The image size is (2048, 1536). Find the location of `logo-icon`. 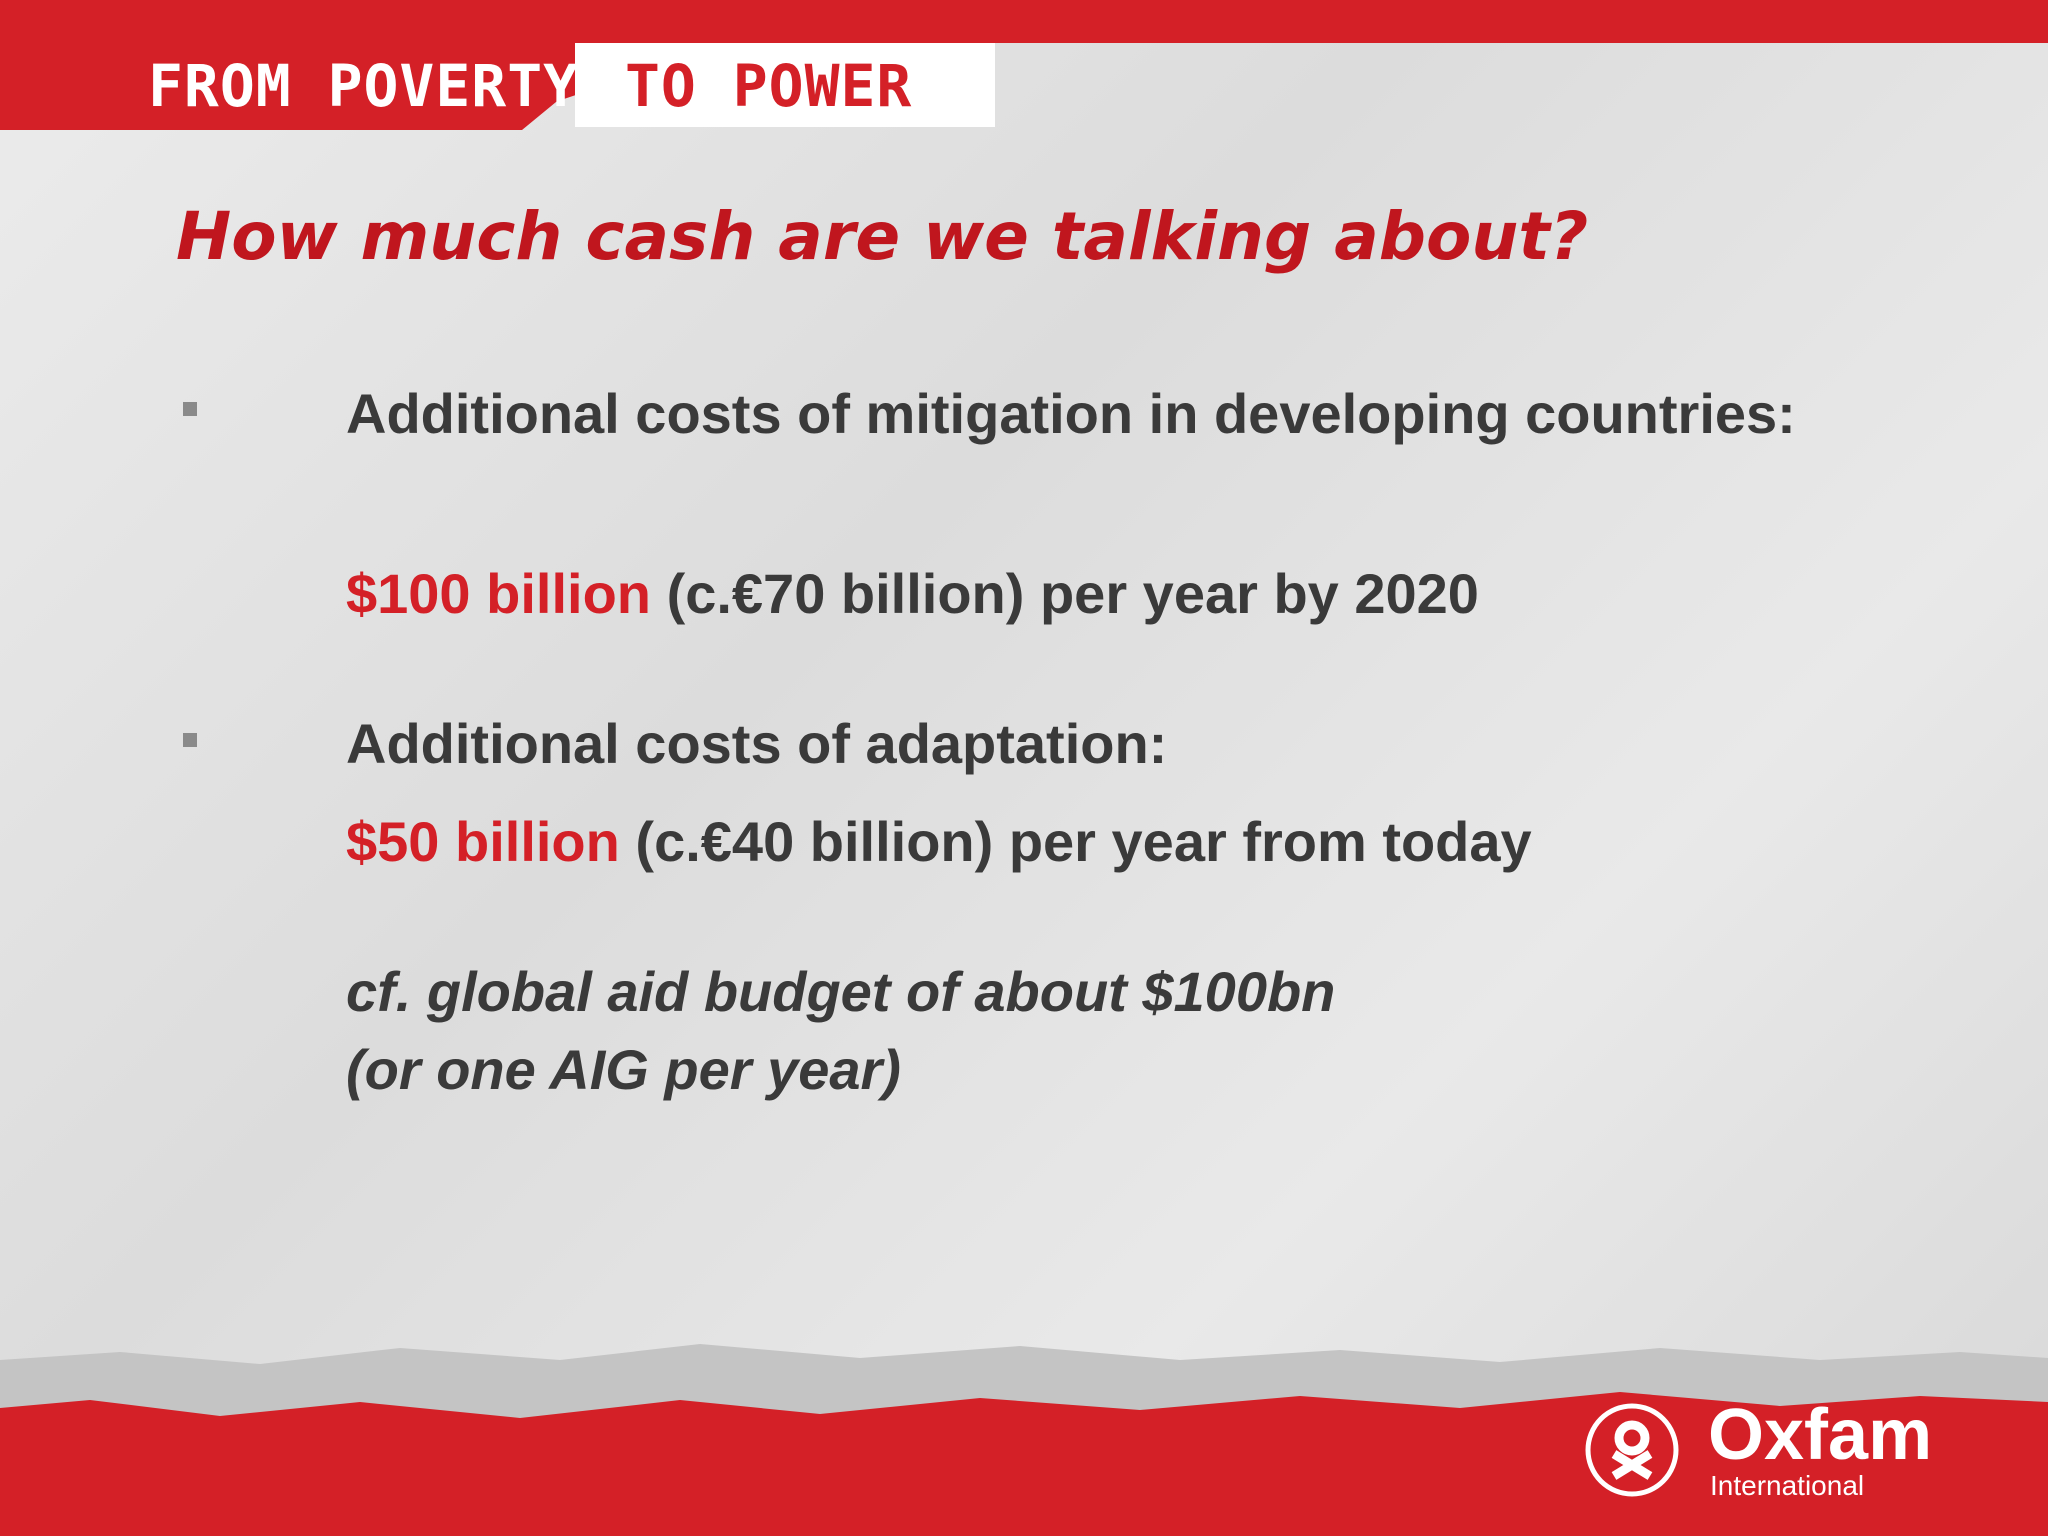

logo-icon is located at coordinates (1632, 1450).